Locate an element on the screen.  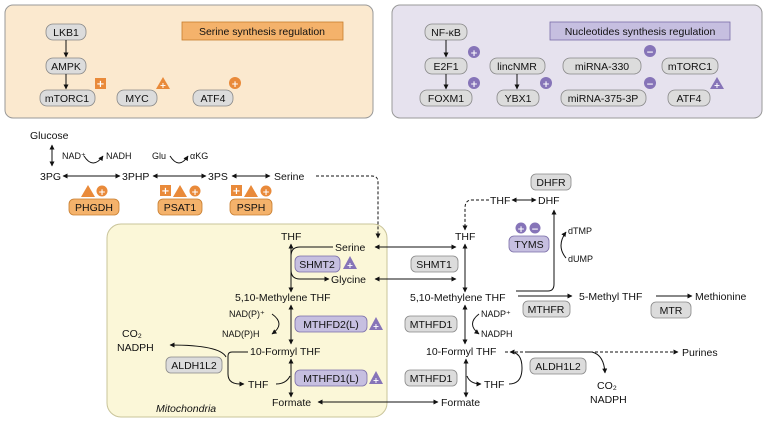
node-atf4-nucleotide: ATF4 is located at coordinates (689, 99).